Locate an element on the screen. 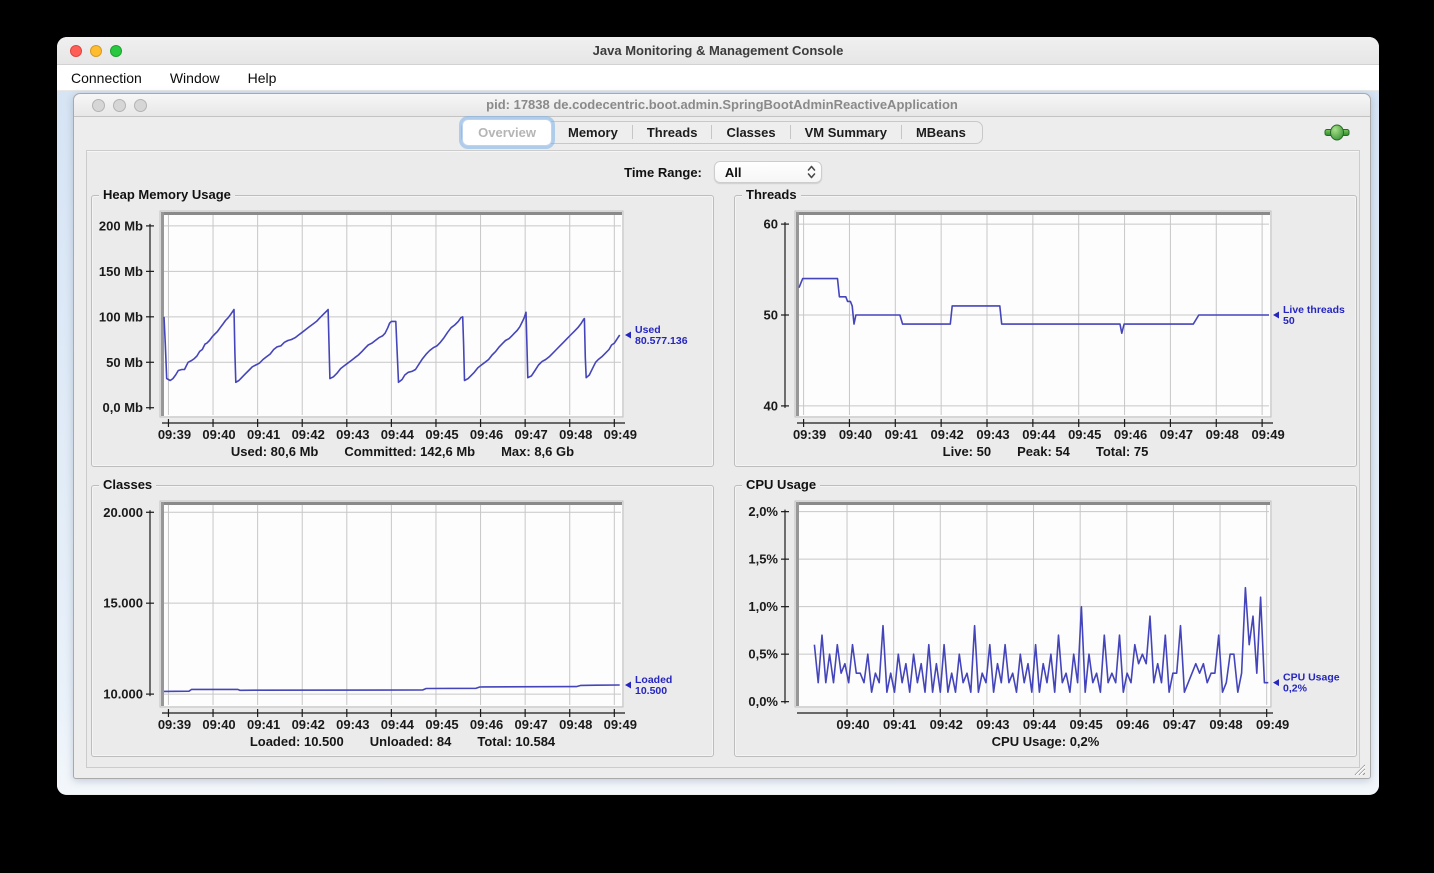  chart-stats: Loaded: 10.500 Unloaded: 84 Total: 10.584 is located at coordinates (402, 741).